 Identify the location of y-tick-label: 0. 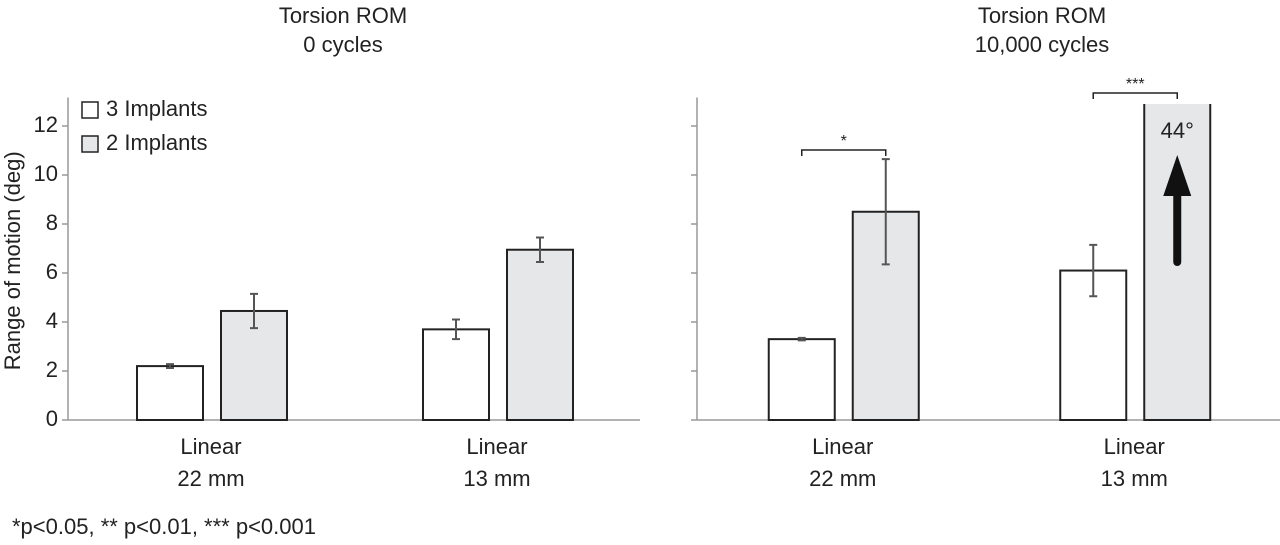
(52, 418).